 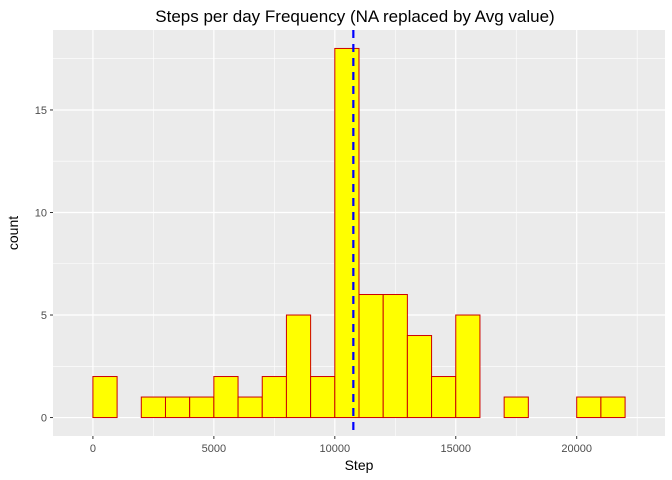 What do you see at coordinates (576, 449) in the screenshot?
I see `x-tick-label: 20000` at bounding box center [576, 449].